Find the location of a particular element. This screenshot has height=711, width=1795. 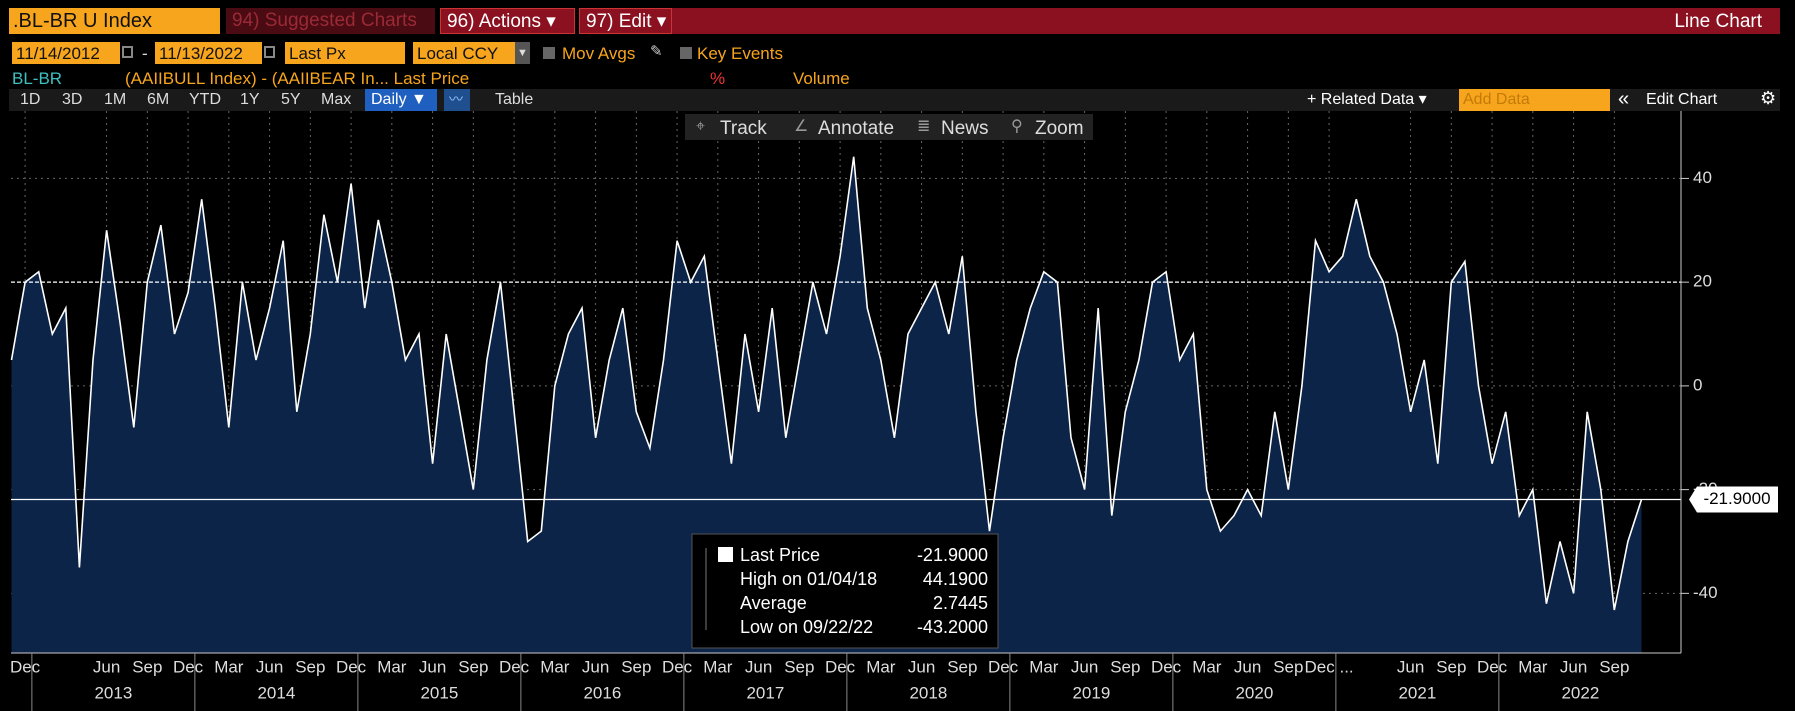

units-label: % is located at coordinates (718, 78).